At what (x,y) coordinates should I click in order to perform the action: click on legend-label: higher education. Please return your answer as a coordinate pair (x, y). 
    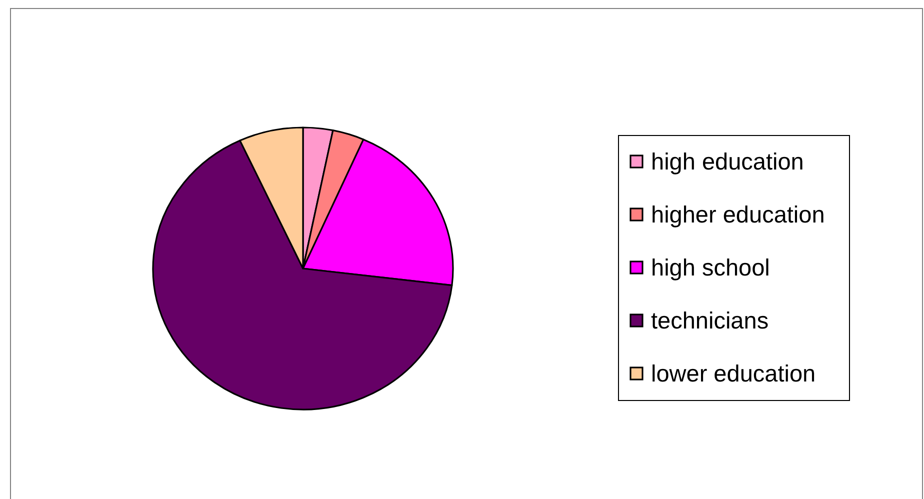
    Looking at the image, I should click on (738, 215).